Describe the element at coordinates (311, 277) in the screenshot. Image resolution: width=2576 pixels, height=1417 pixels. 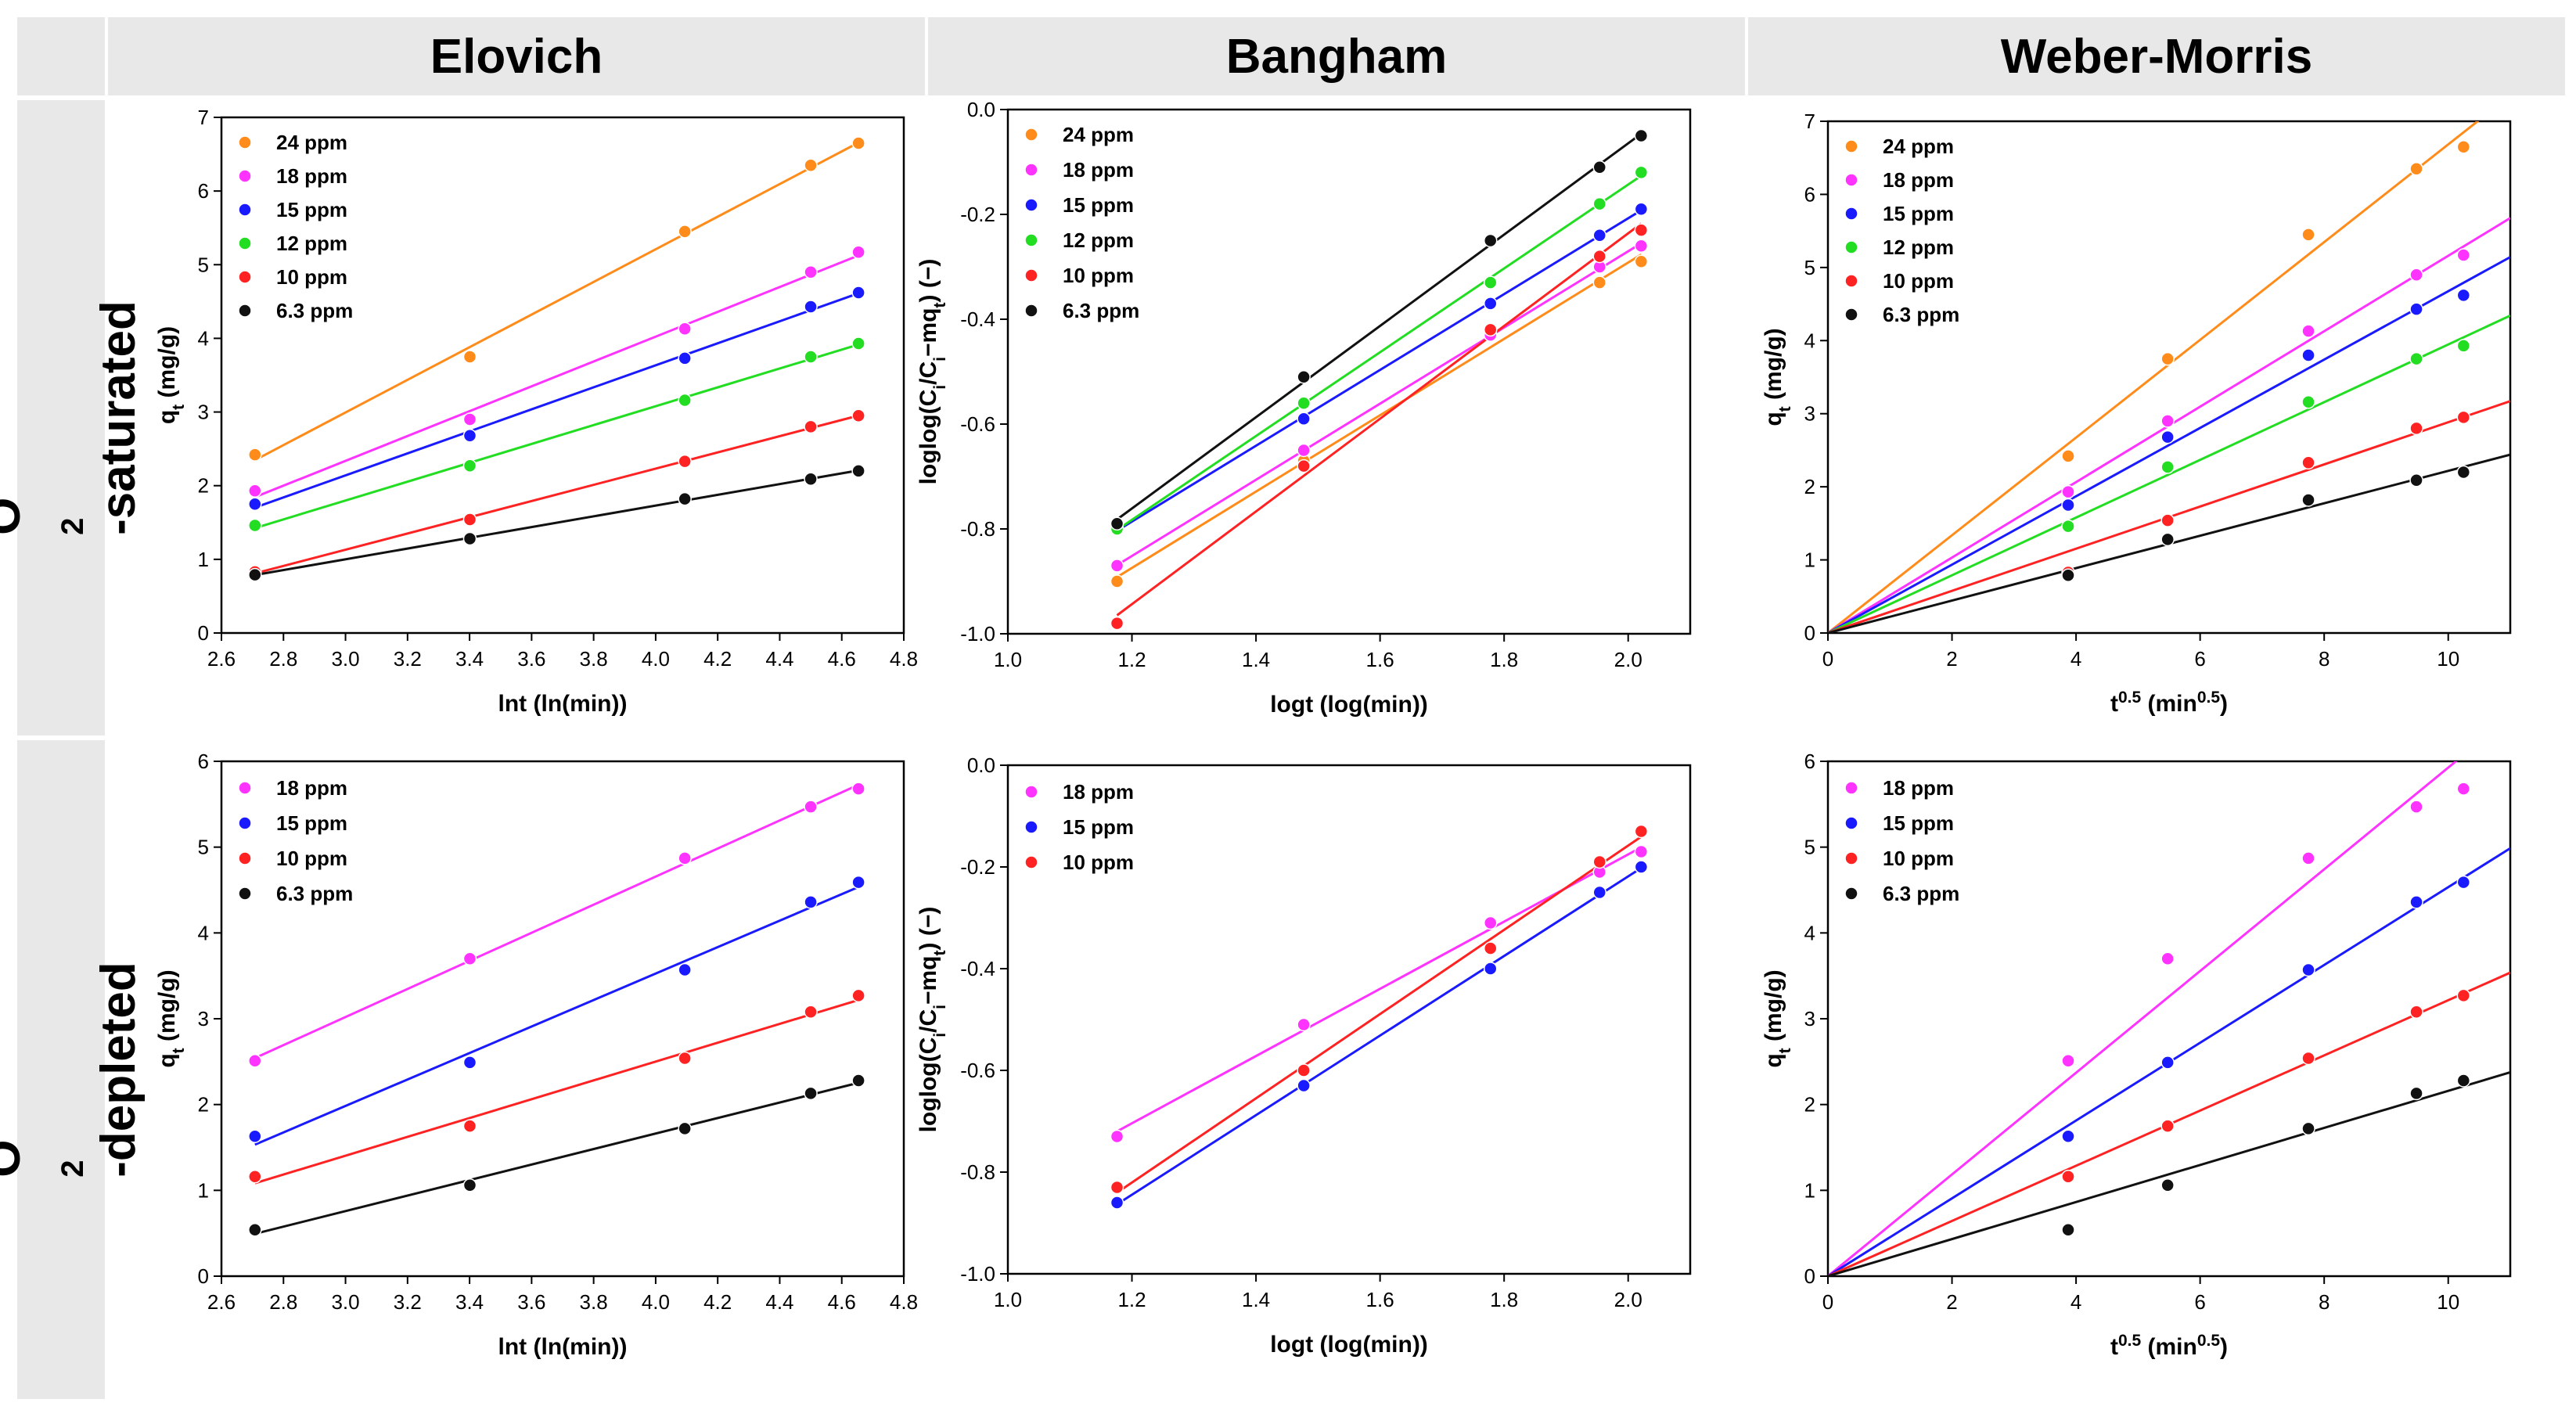
I see `legend-label: 10 ppm` at that location.